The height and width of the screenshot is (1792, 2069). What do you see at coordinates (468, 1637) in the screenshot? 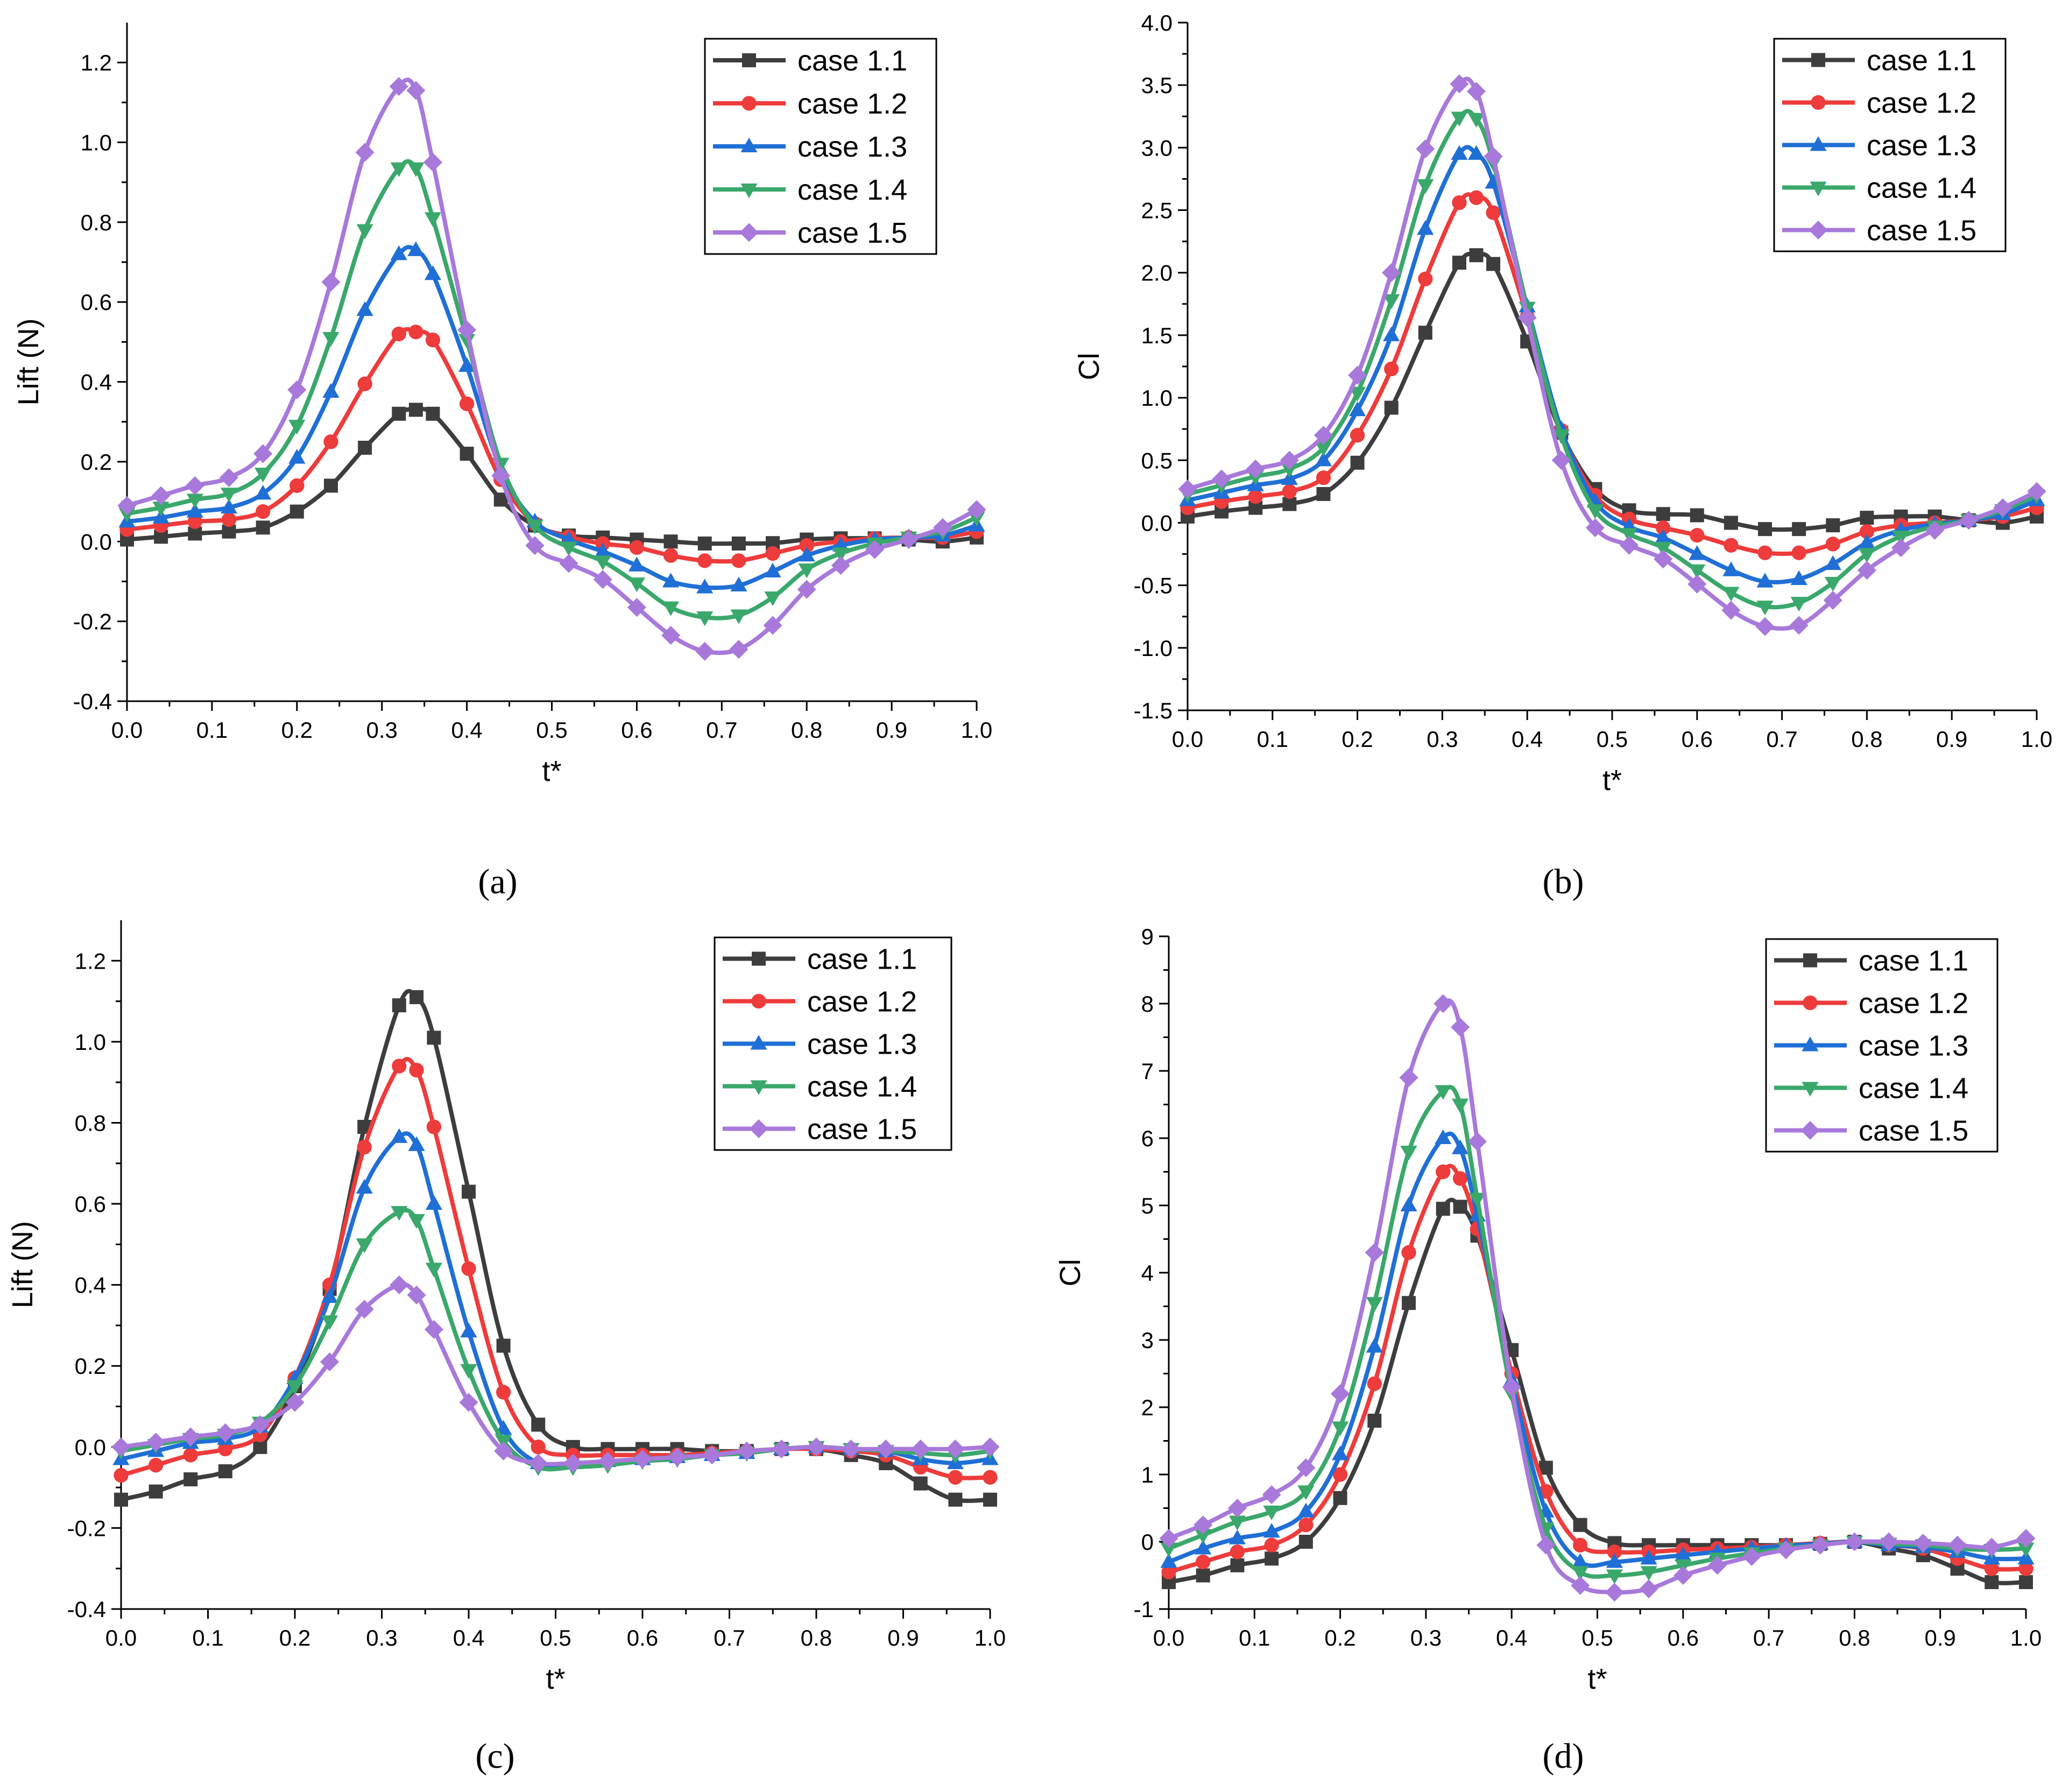
I see `x-tick-label: 0.4` at bounding box center [468, 1637].